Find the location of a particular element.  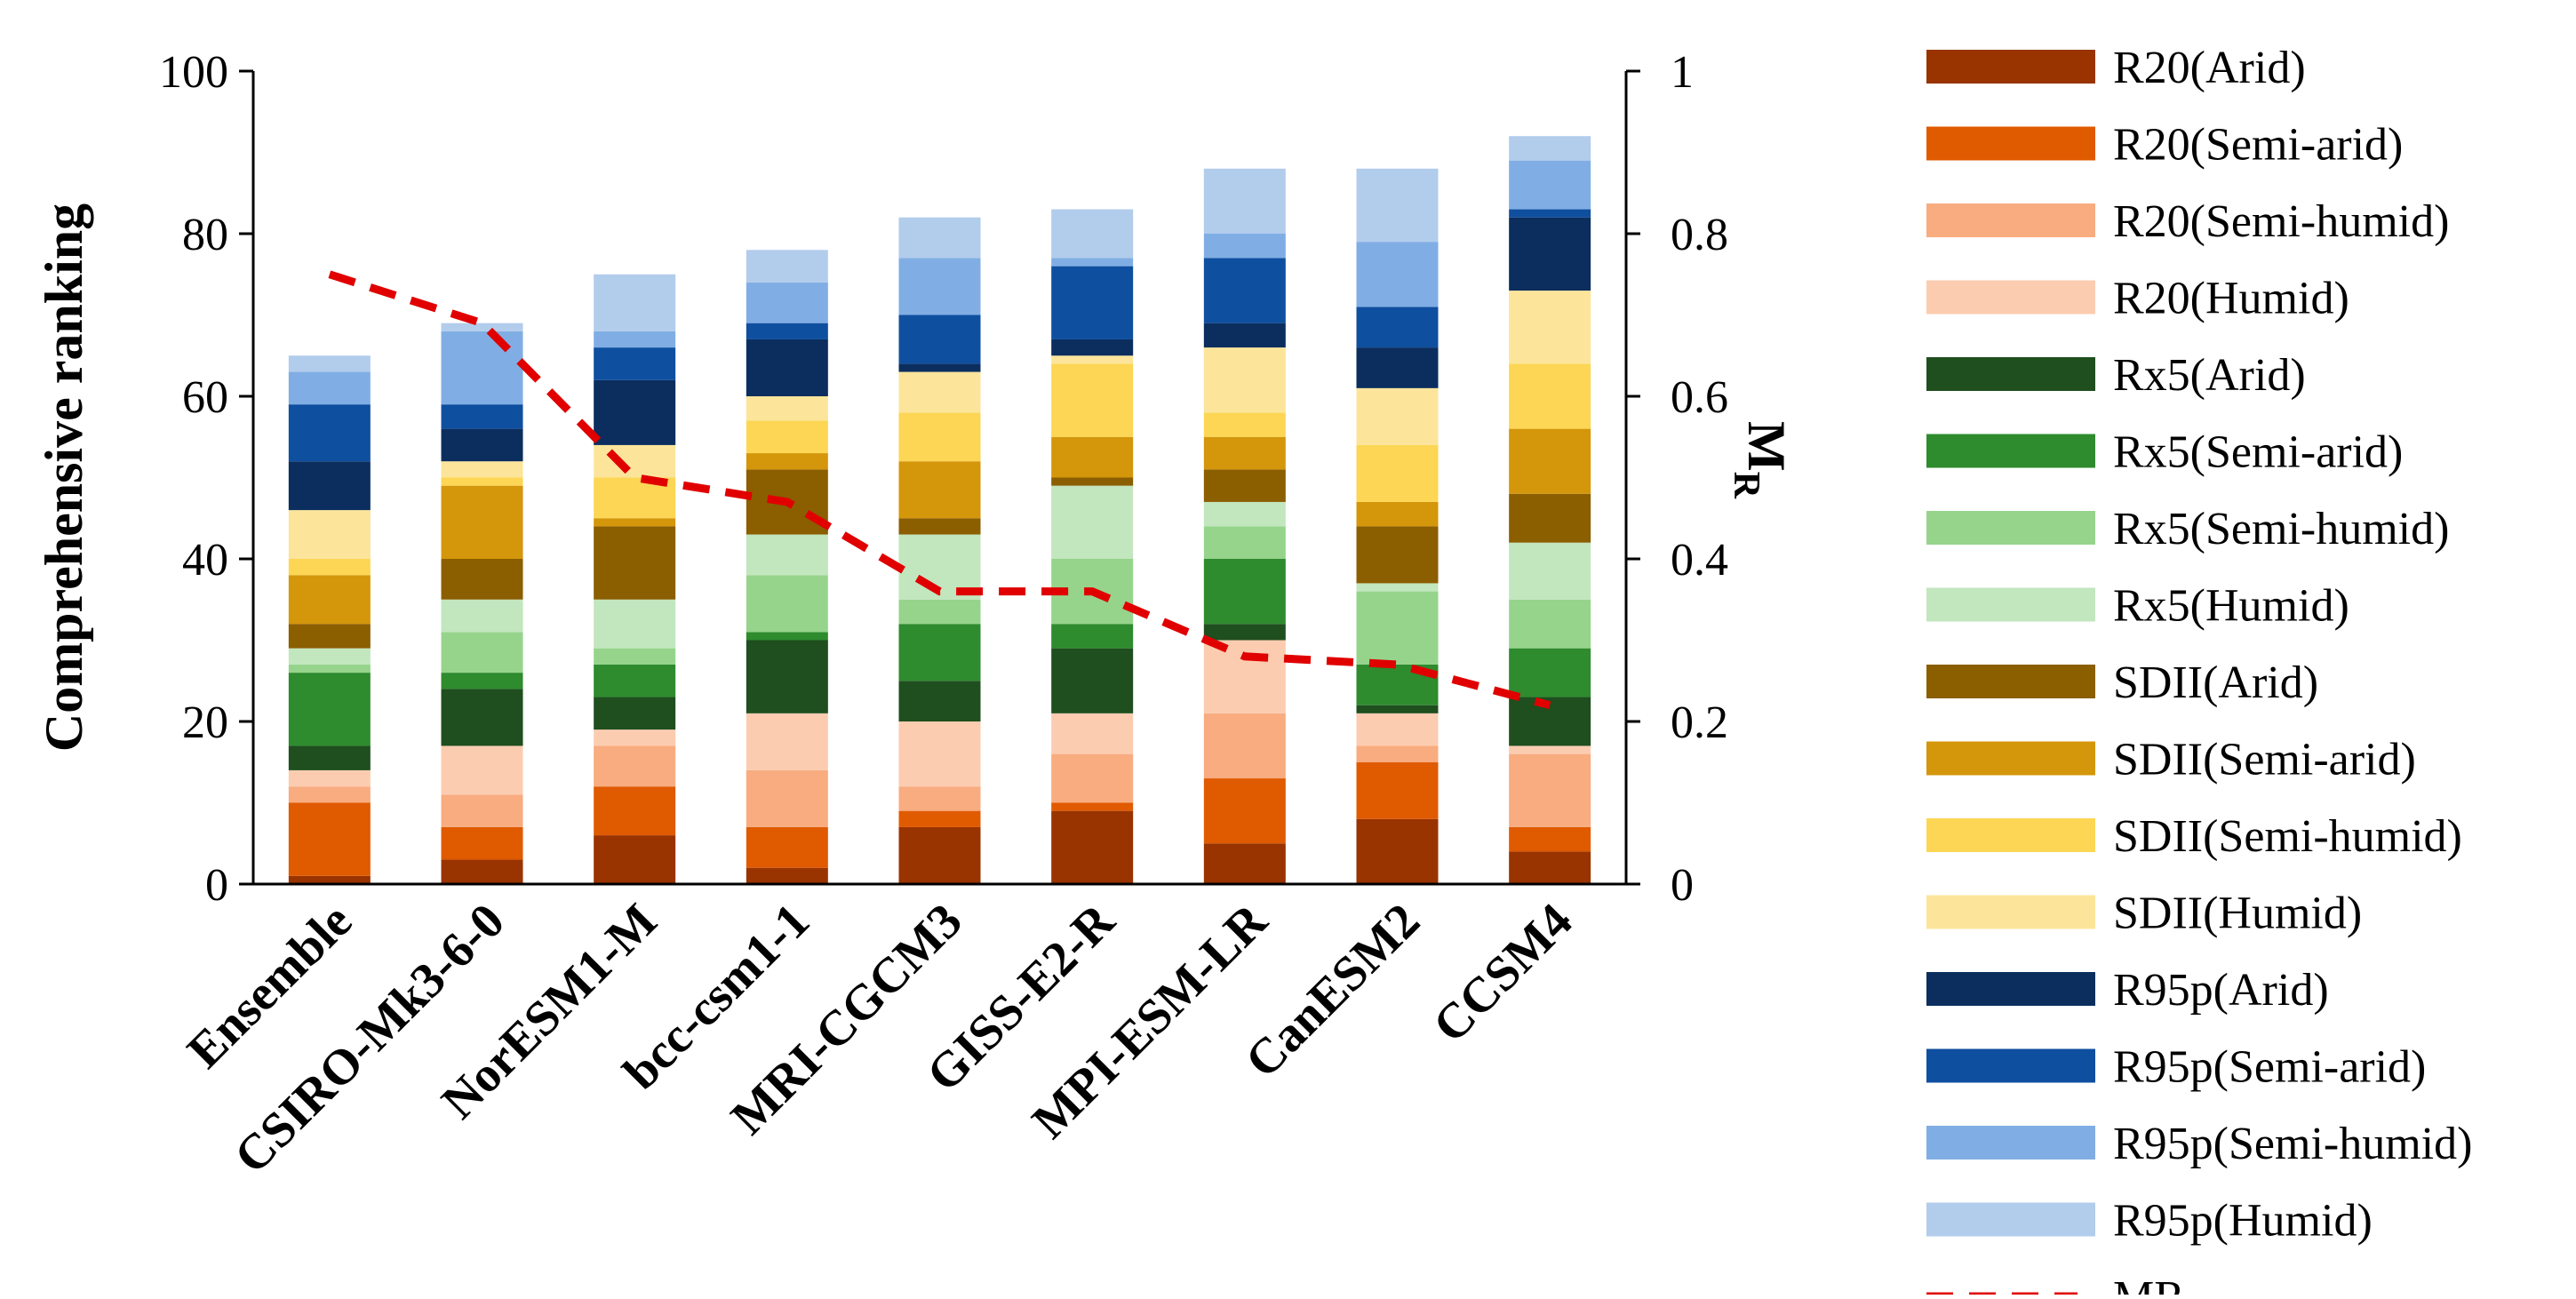

right-tick-label: 0.8 is located at coordinates (1700, 235).